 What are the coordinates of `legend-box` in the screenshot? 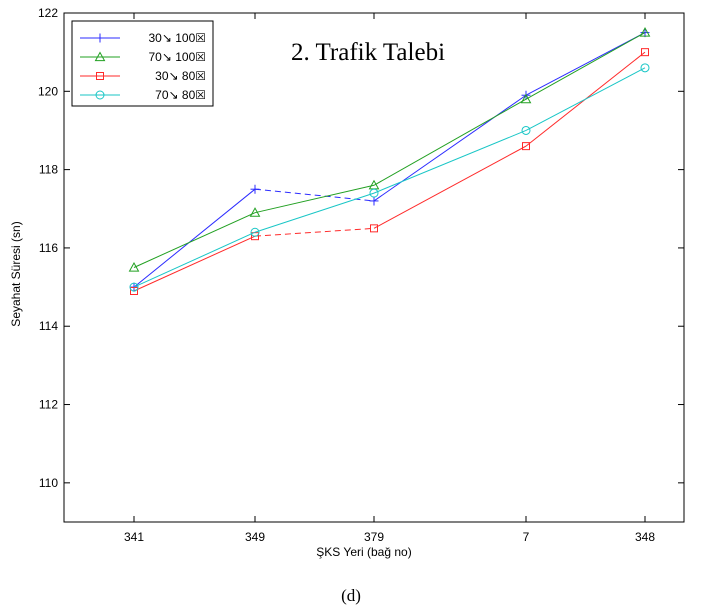 It's located at (142, 63).